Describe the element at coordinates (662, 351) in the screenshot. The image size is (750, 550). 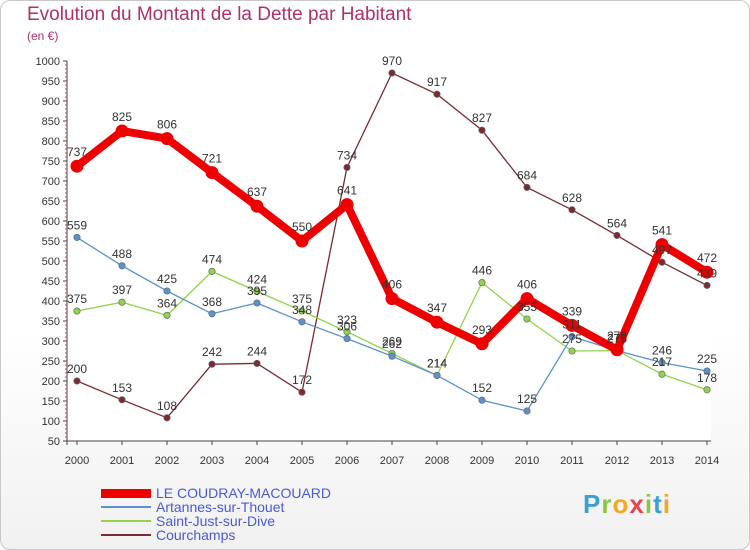
I see `data-label: 246` at that location.